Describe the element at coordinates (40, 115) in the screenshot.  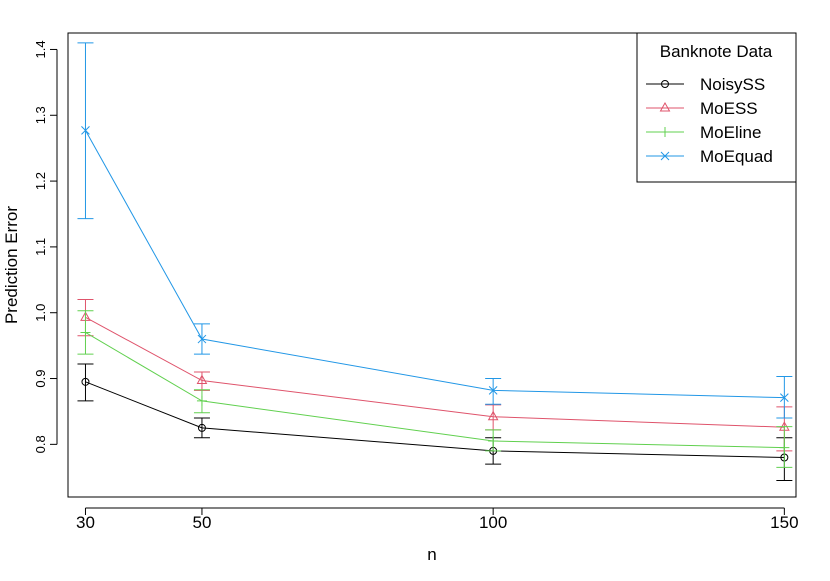
I see `y-tick-label: 1.3` at that location.